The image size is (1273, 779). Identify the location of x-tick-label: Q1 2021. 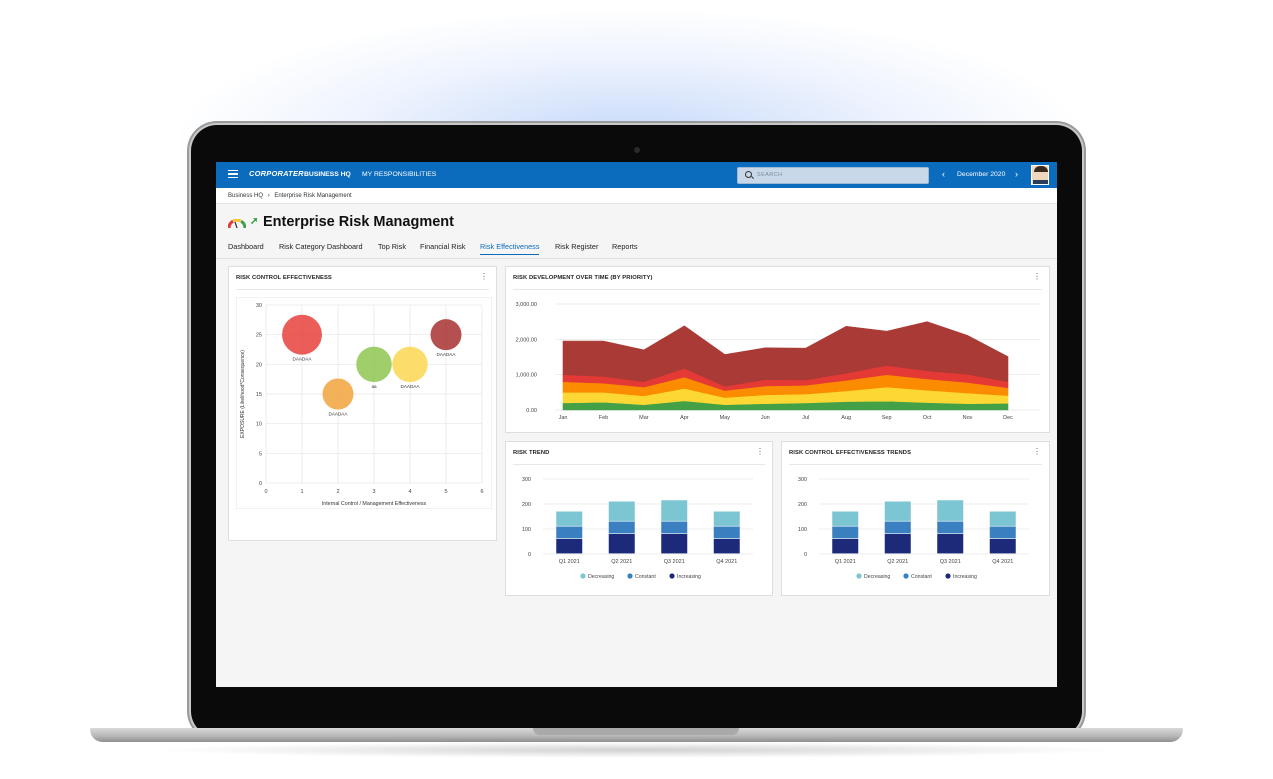
(845, 562).